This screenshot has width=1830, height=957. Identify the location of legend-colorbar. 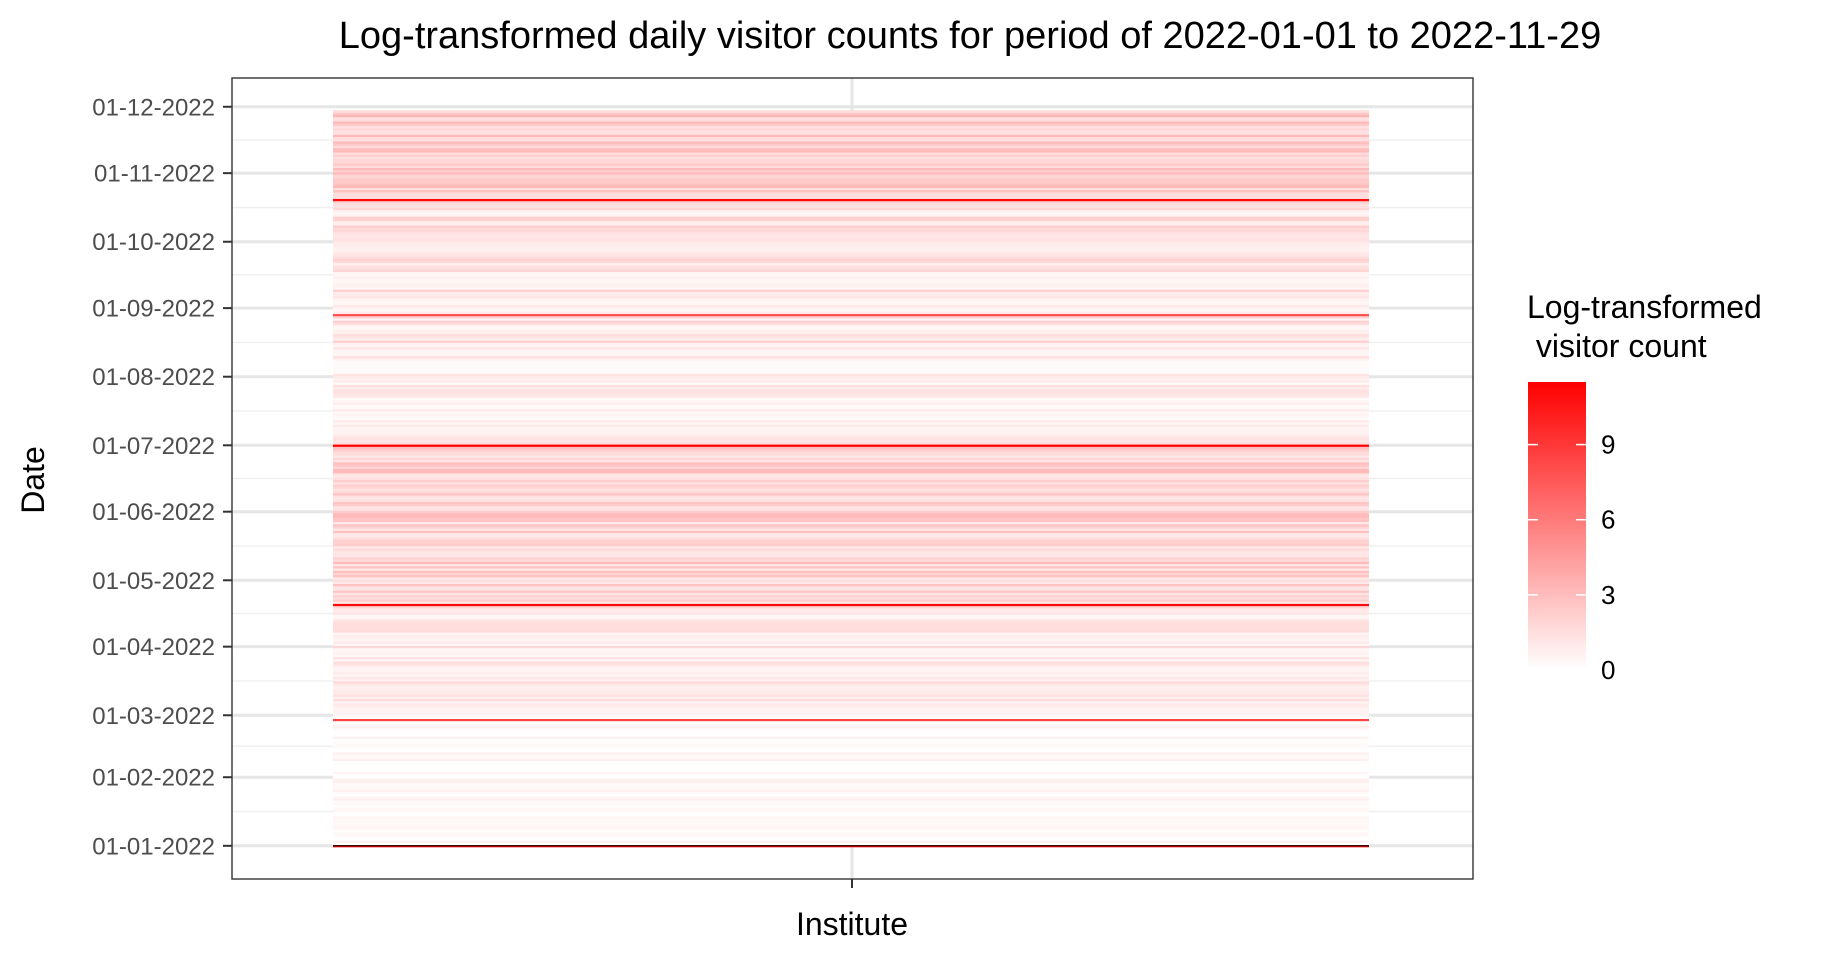
(1557, 526).